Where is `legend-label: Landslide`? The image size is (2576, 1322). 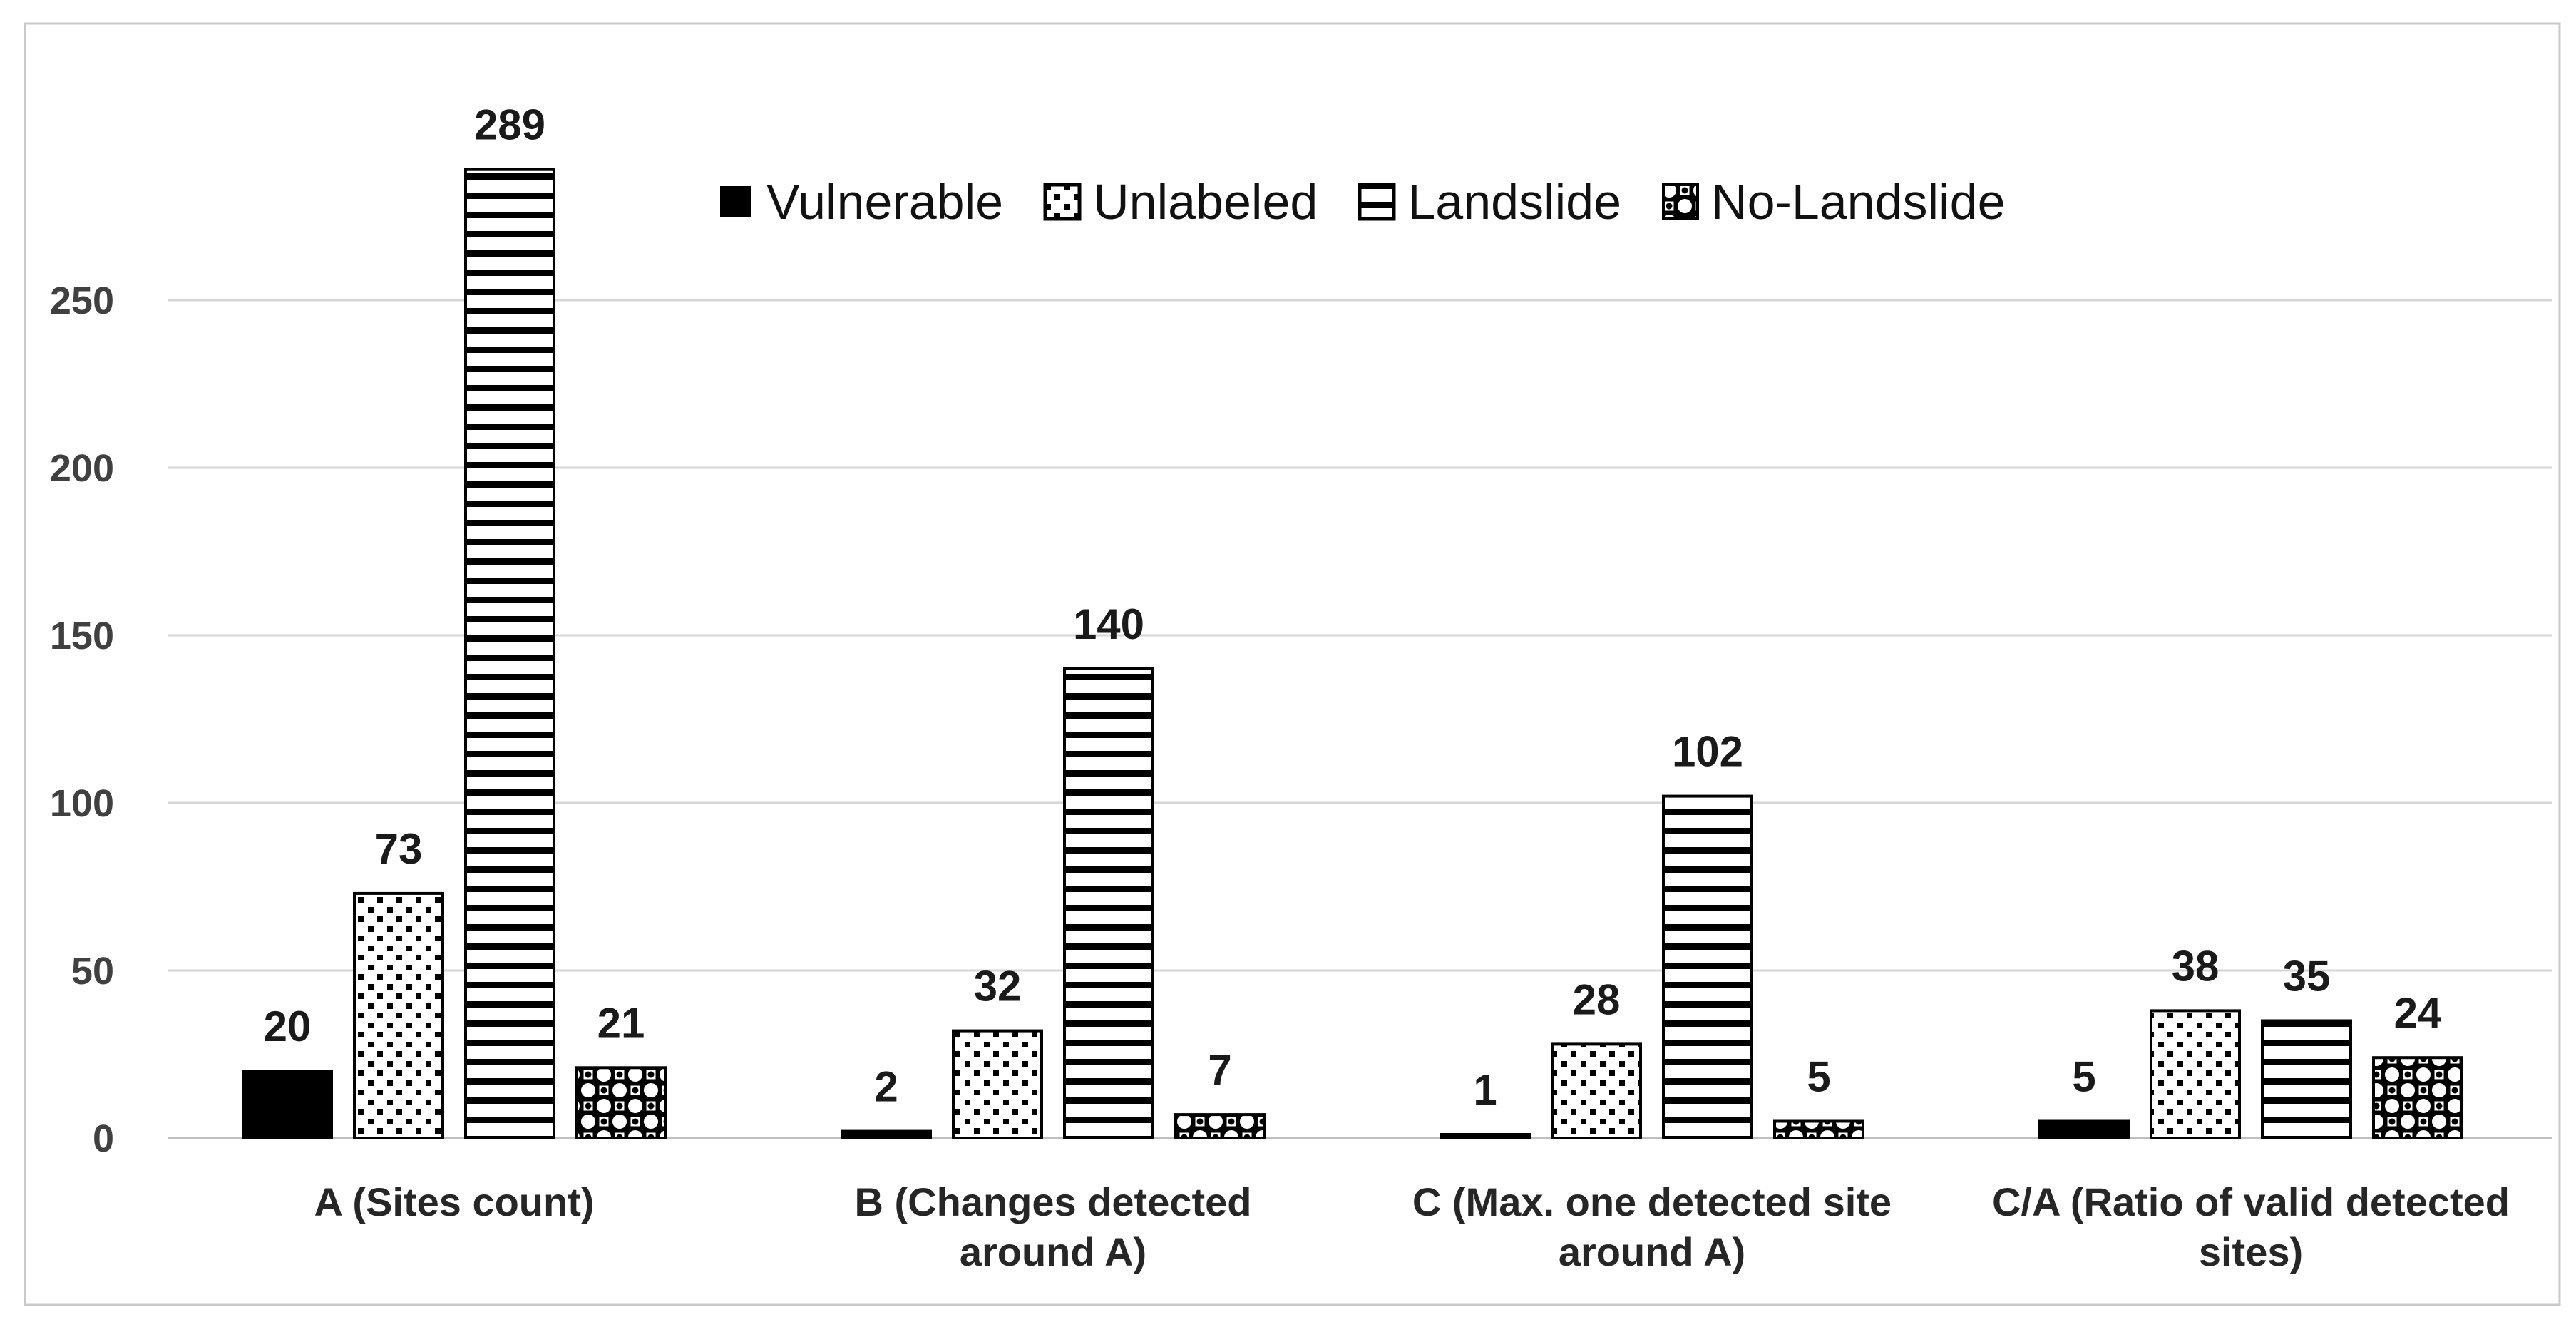
legend-label: Landslide is located at coordinates (1514, 202).